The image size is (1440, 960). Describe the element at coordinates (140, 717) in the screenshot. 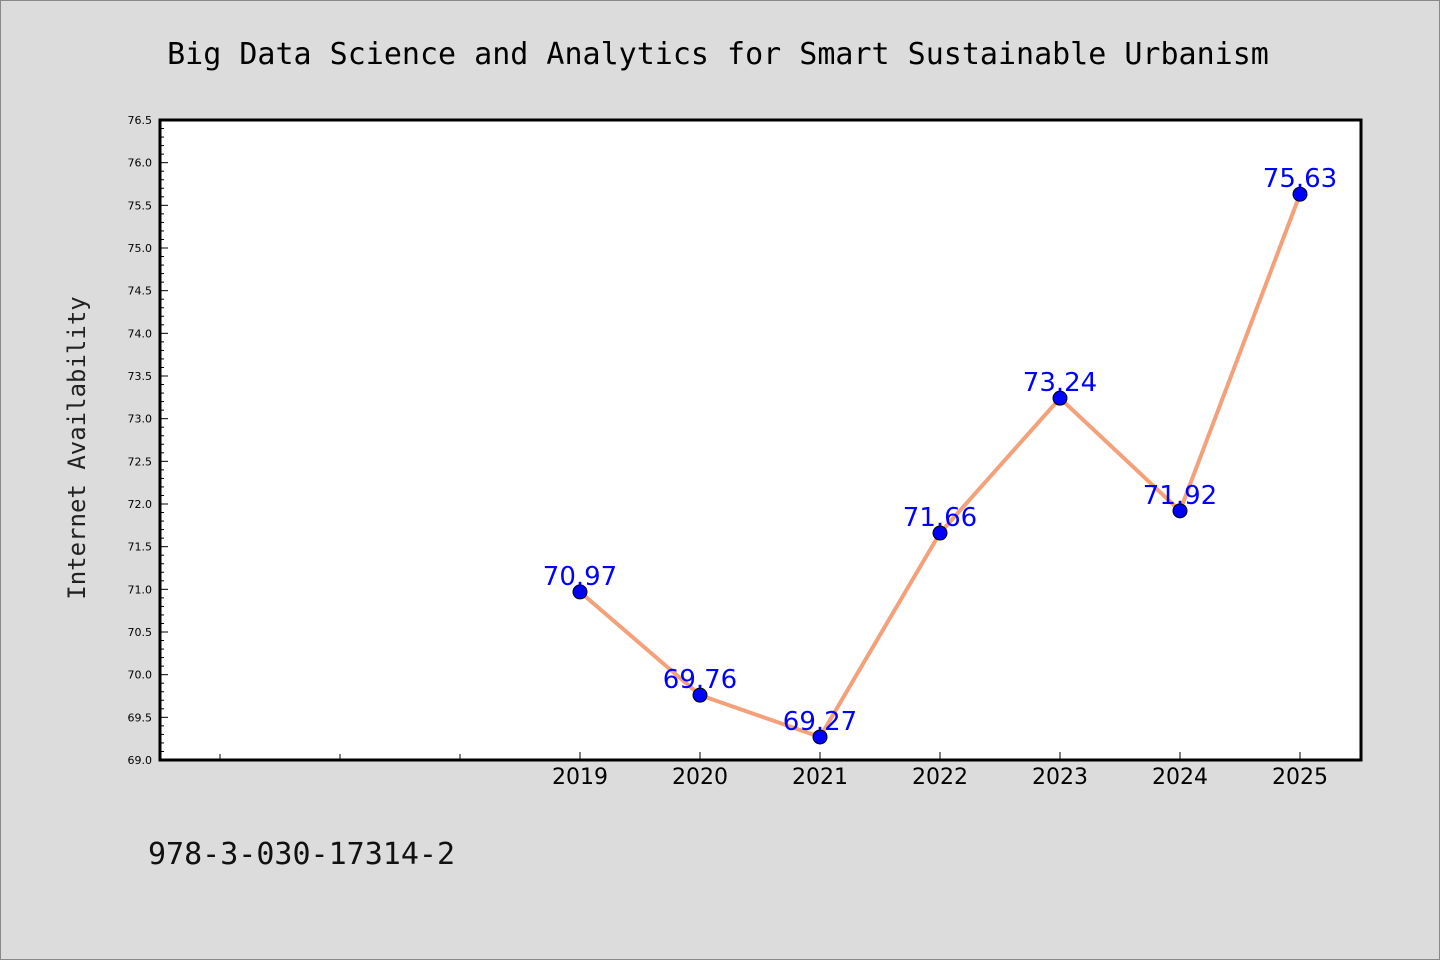

I see `y-tick-label: 69.5` at that location.